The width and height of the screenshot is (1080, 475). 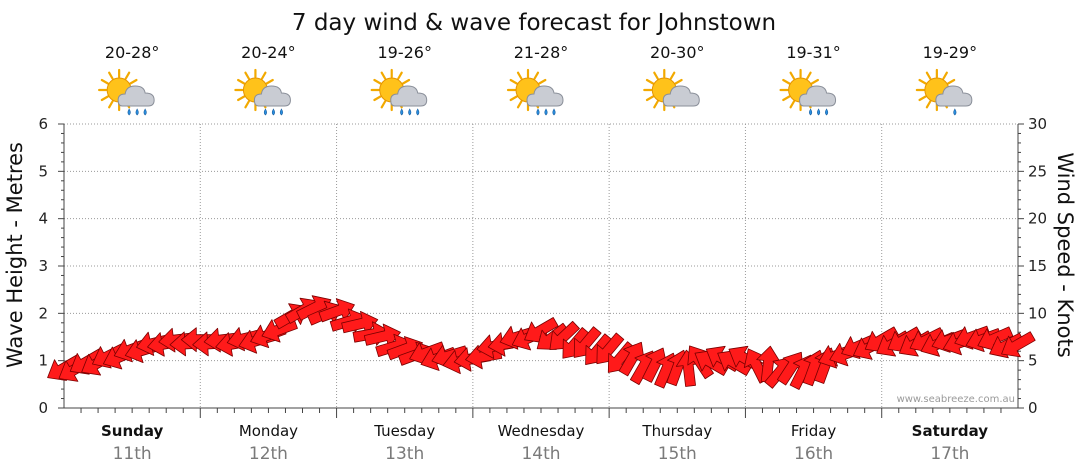 I want to click on y-right-tick-label: 20, so click(x=1037, y=219).